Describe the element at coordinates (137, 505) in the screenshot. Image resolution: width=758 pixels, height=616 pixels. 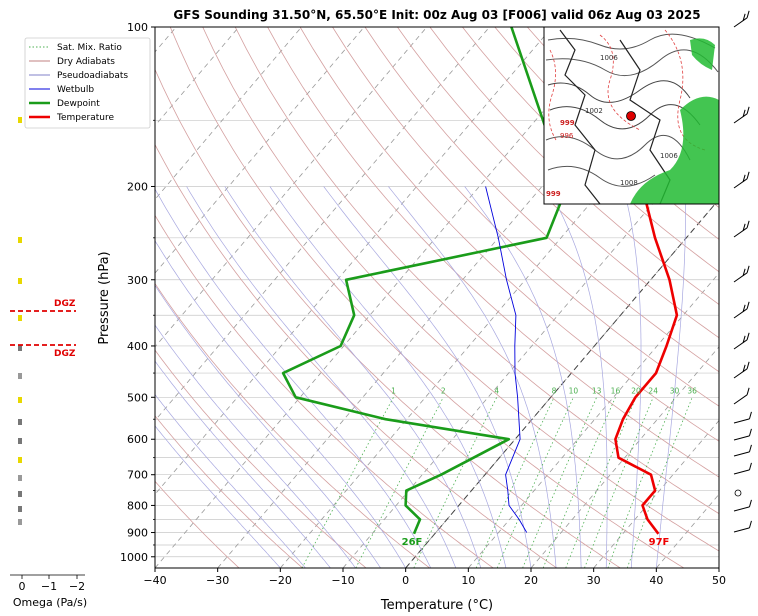
I see `y-tick-label: 800` at that location.